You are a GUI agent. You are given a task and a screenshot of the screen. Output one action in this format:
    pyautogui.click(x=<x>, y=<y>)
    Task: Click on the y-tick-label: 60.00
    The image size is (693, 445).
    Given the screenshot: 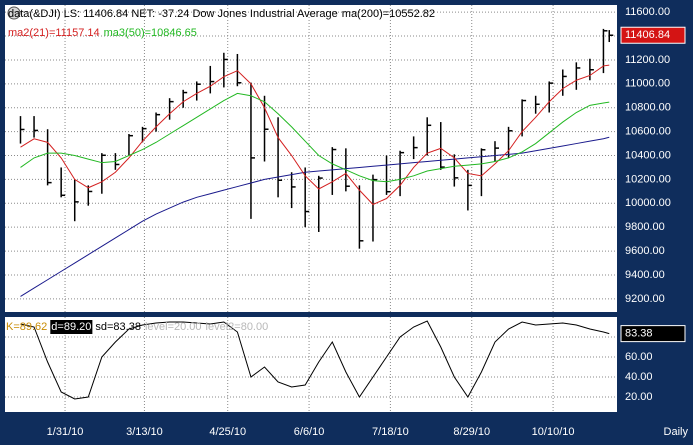 What is the action you would take?
    pyautogui.click(x=639, y=357)
    